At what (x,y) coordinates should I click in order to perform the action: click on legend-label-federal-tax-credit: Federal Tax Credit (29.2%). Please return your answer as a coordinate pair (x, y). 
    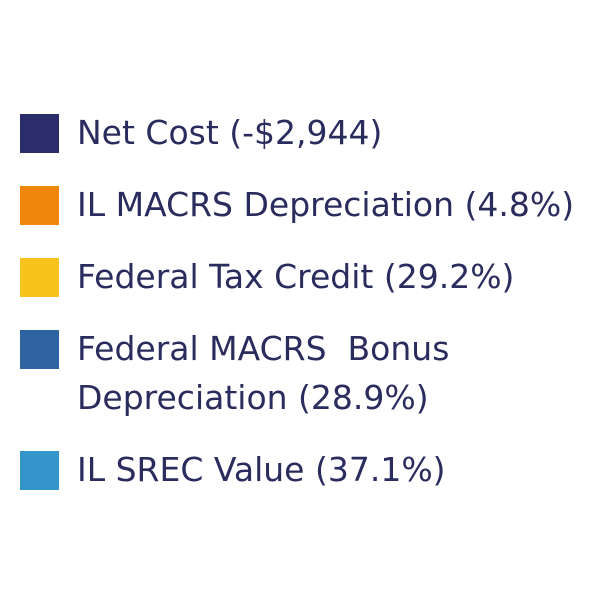
    Looking at the image, I should click on (296, 276).